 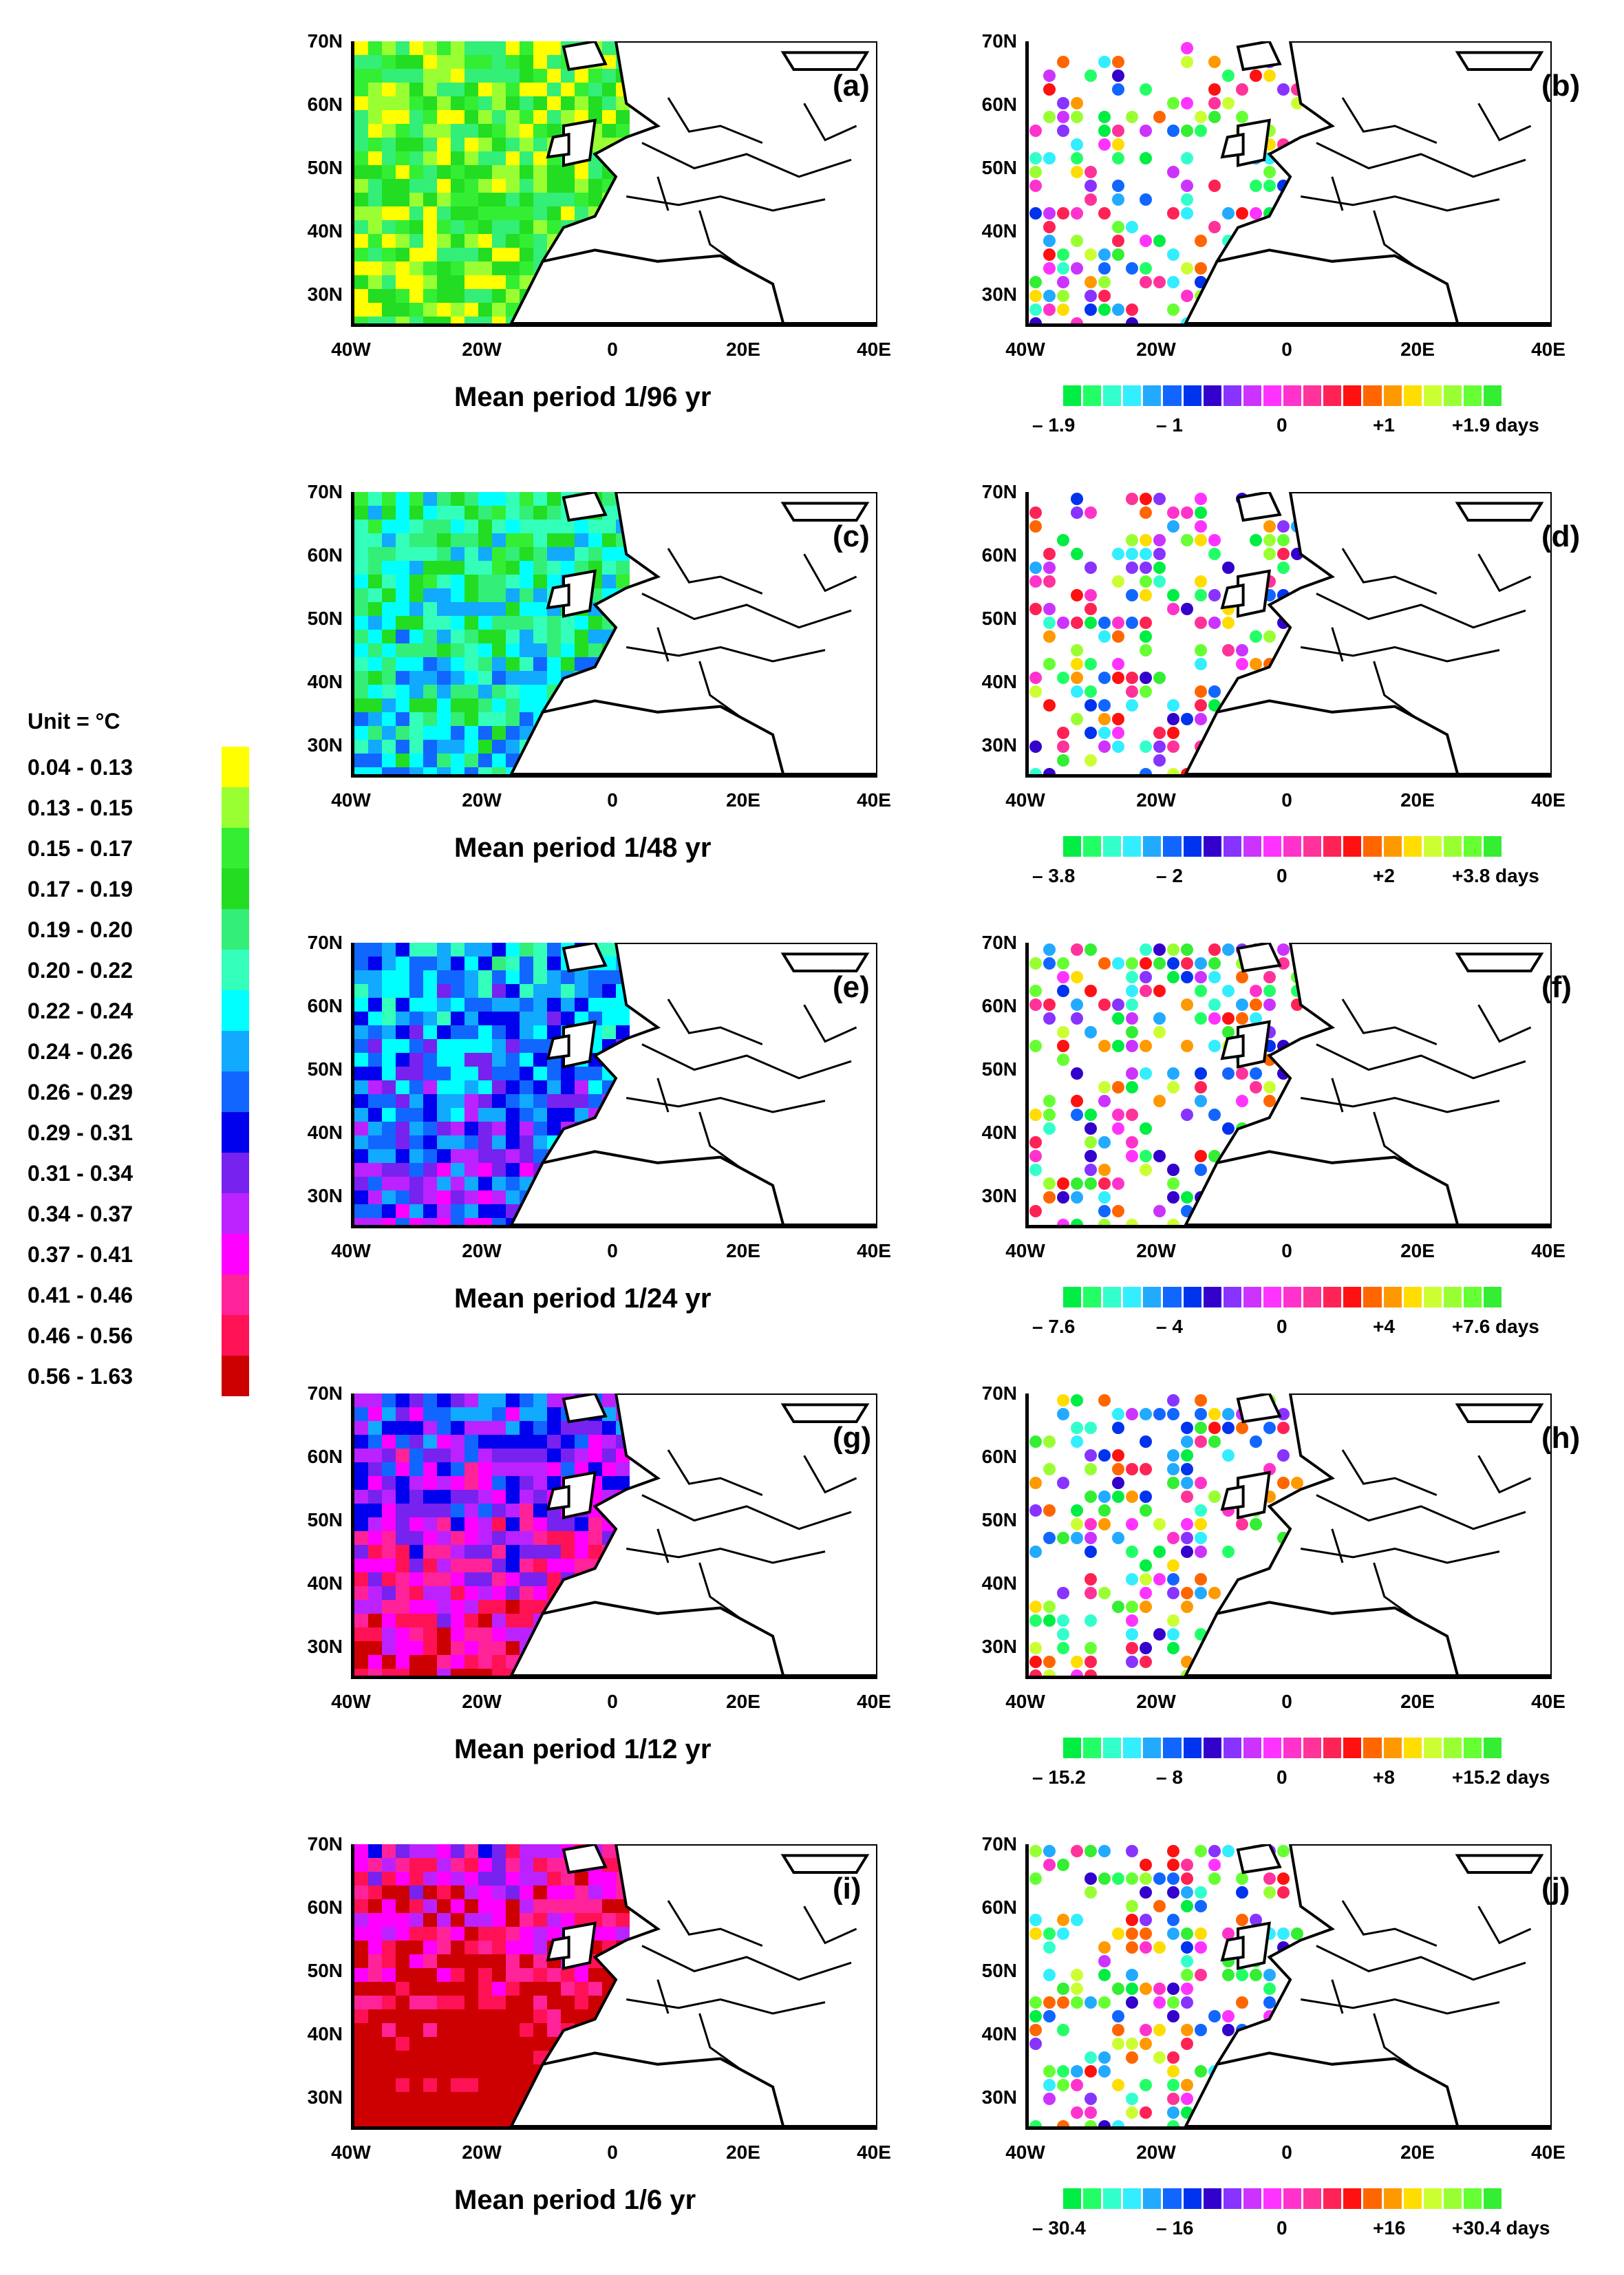 What do you see at coordinates (80, 767) in the screenshot?
I see `legend-range-label: 0.04 - 0.13` at bounding box center [80, 767].